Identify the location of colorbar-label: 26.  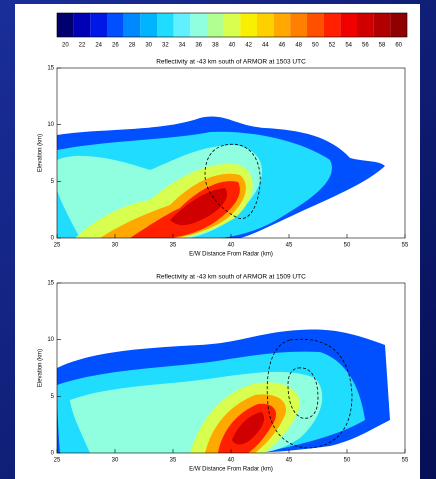
(115, 46).